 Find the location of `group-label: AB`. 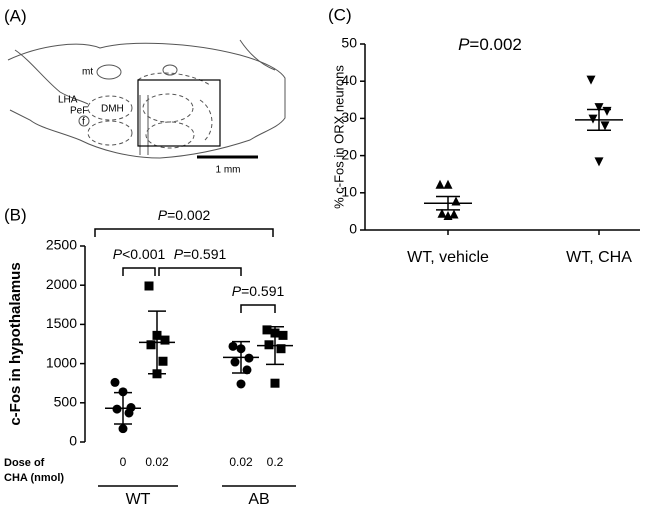

group-label: AB is located at coordinates (258, 499).